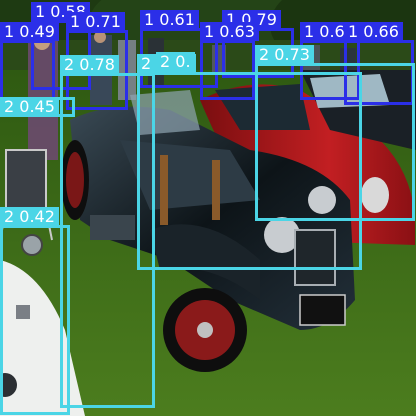 The image size is (416, 416). Describe the element at coordinates (42, 325) in the screenshot. I see `white-car` at that location.